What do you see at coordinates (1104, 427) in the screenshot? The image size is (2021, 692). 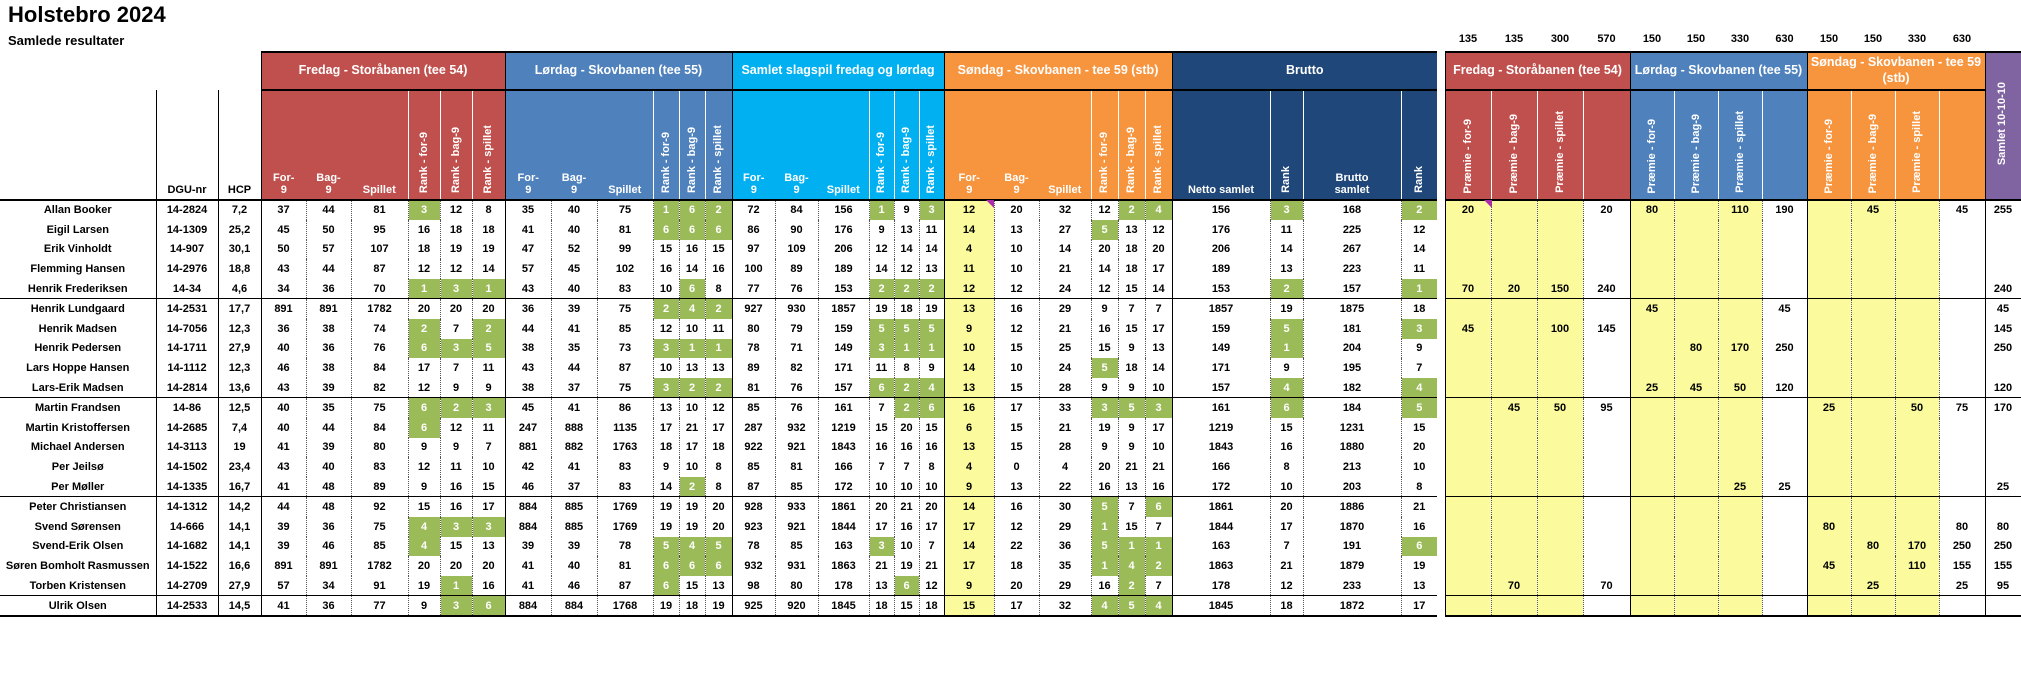 I see `cell-sondag-rank: 19` at bounding box center [1104, 427].